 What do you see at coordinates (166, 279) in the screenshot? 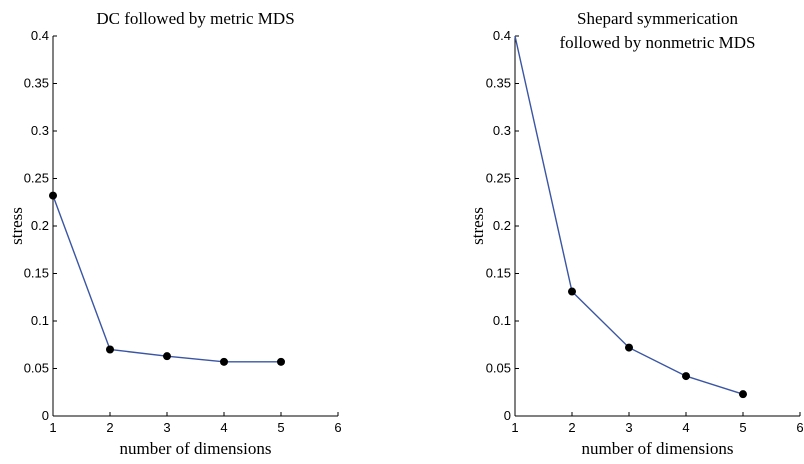
I see `series-line` at bounding box center [166, 279].